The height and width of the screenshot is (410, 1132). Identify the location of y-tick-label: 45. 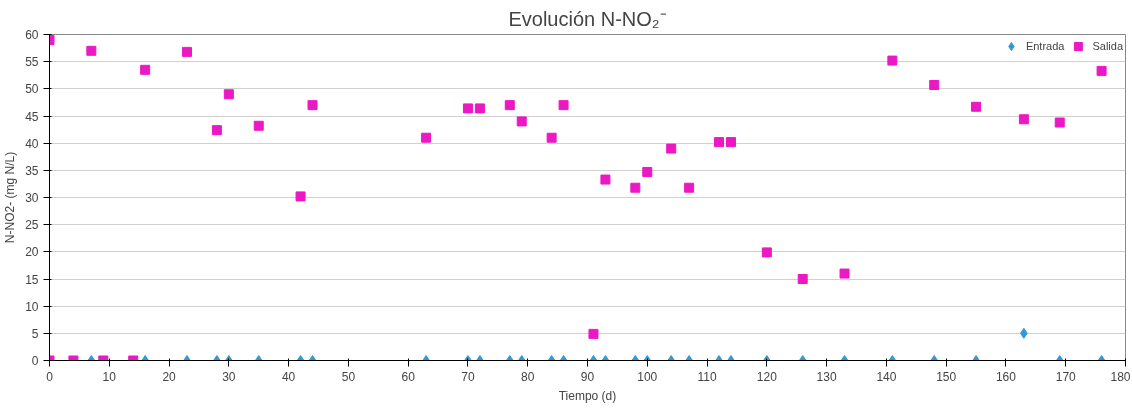
(32, 116).